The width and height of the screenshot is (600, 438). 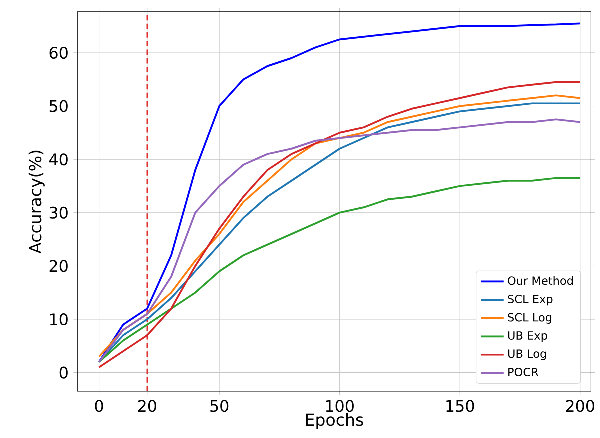 I want to click on x-axis-title: Epochs, so click(x=335, y=421).